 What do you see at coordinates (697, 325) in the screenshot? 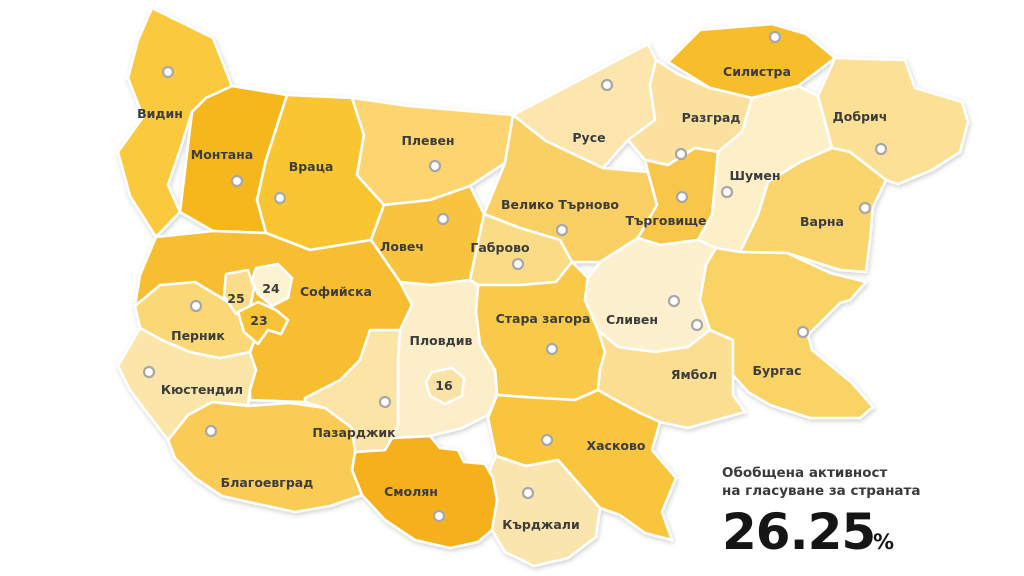
I see `city-marker-yambol` at bounding box center [697, 325].